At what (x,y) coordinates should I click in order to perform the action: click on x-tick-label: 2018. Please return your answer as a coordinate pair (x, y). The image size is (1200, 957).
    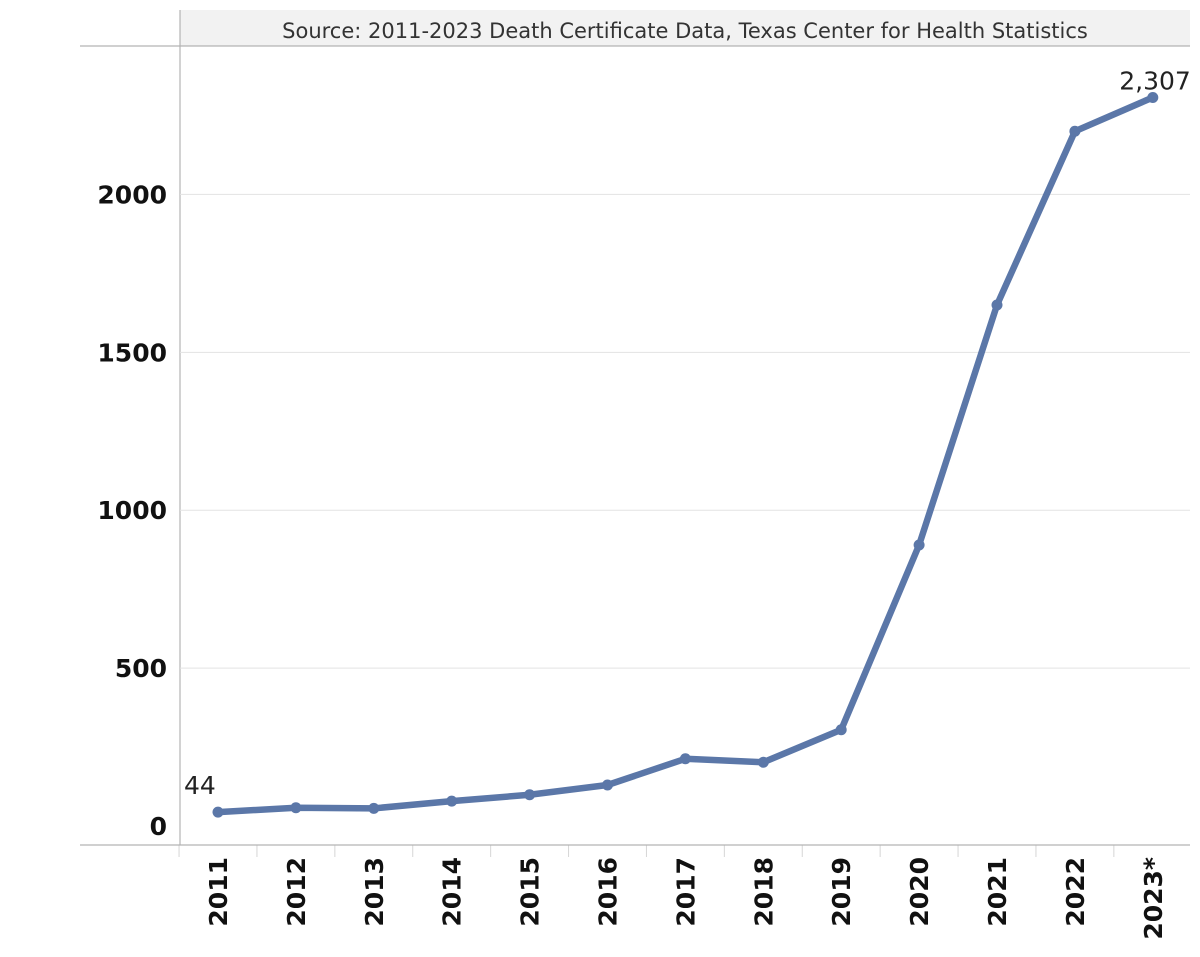
    Looking at the image, I should click on (763, 892).